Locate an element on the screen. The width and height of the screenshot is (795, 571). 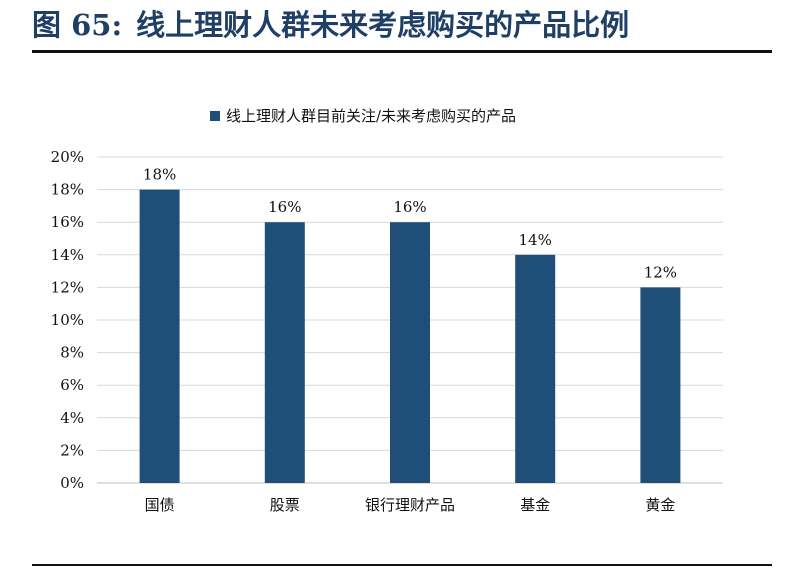
y-tick-label: 20% is located at coordinates (67, 157).